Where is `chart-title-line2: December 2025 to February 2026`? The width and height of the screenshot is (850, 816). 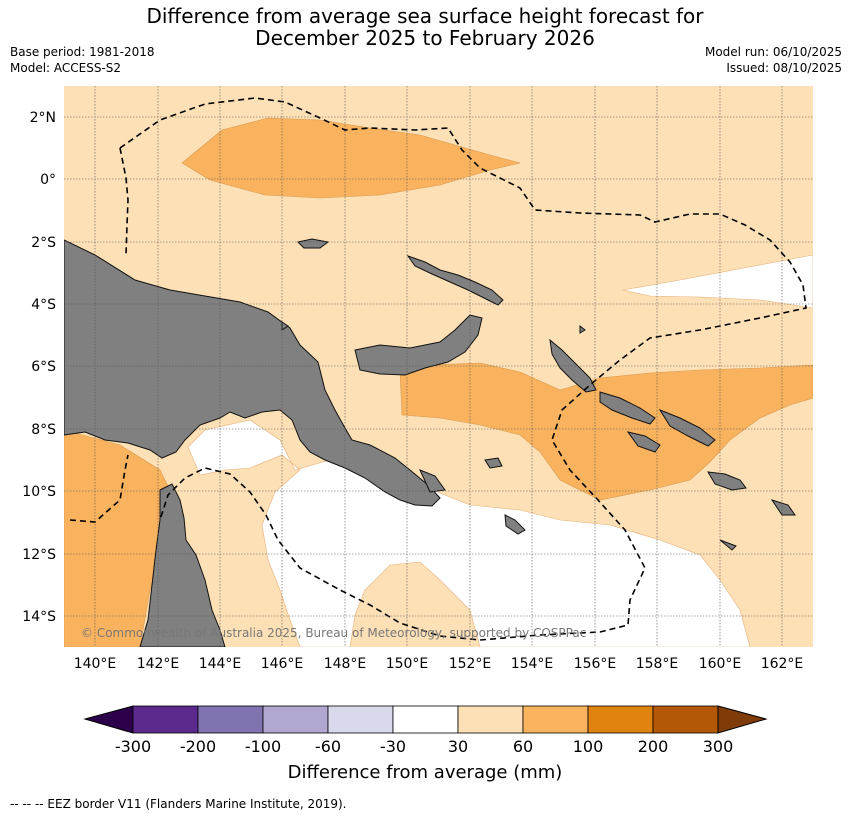
chart-title-line2: December 2025 to February 2026 is located at coordinates (425, 38).